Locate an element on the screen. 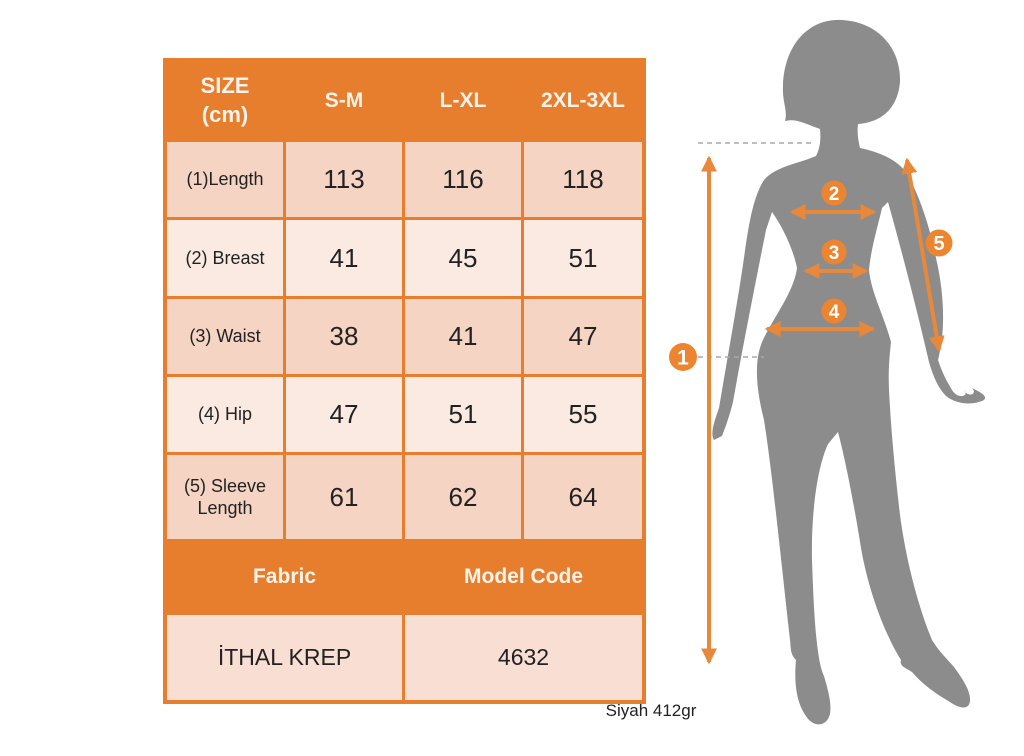 Image resolution: width=1024 pixels, height=756 pixels. measure-badge-4: 4 is located at coordinates (834, 311).